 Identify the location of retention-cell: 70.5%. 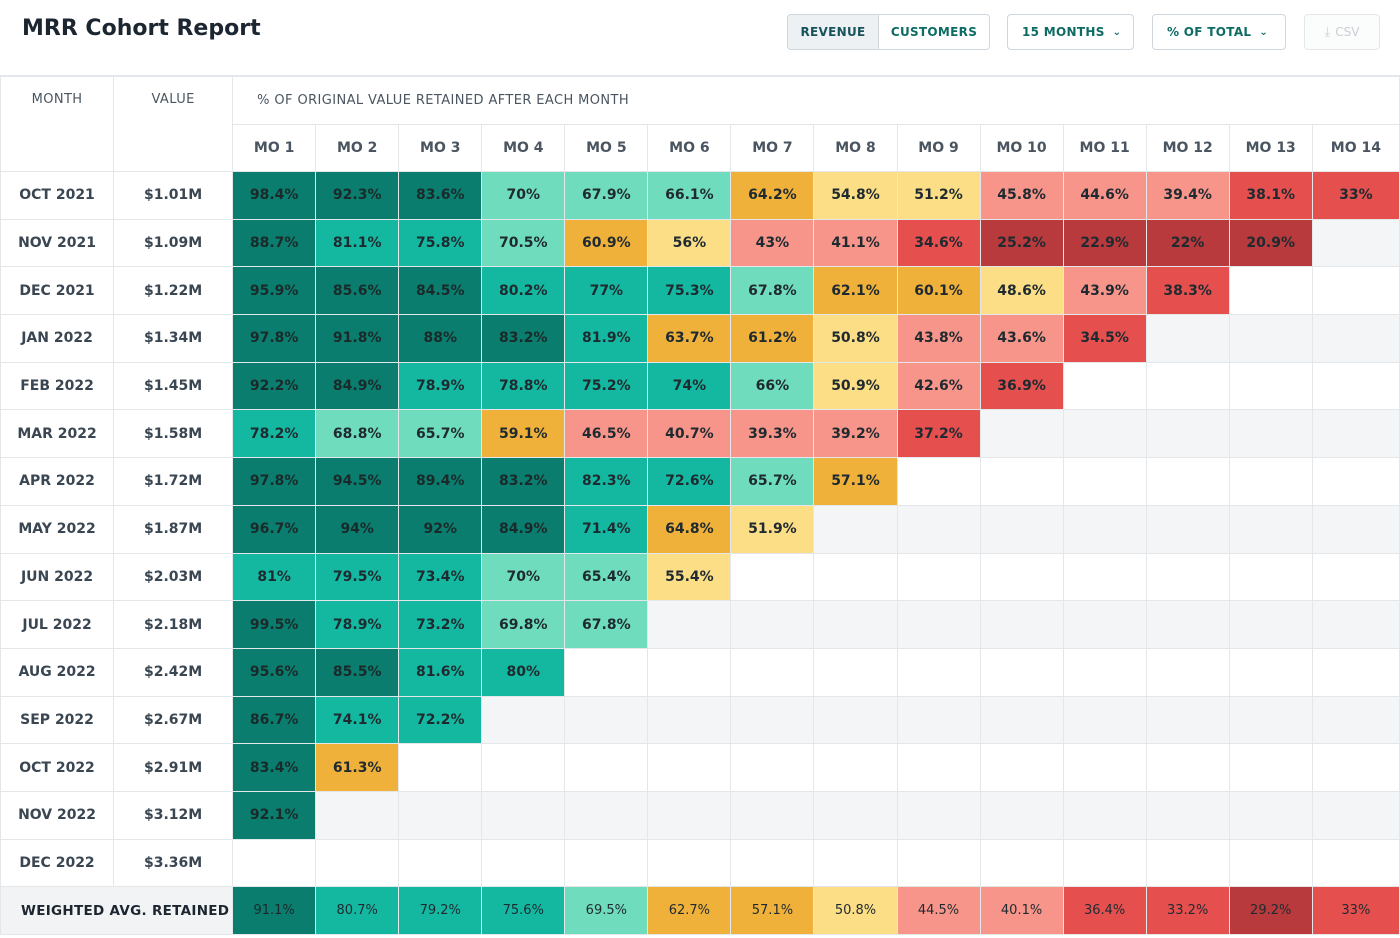
(523, 243).